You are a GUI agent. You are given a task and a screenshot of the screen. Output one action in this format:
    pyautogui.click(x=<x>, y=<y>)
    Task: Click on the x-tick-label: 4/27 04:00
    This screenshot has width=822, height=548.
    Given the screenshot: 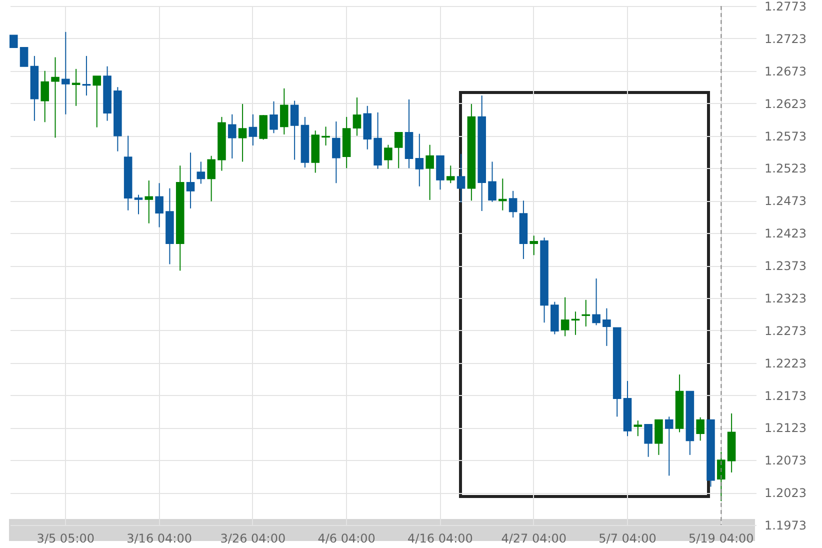 What is the action you would take?
    pyautogui.click(x=534, y=539)
    